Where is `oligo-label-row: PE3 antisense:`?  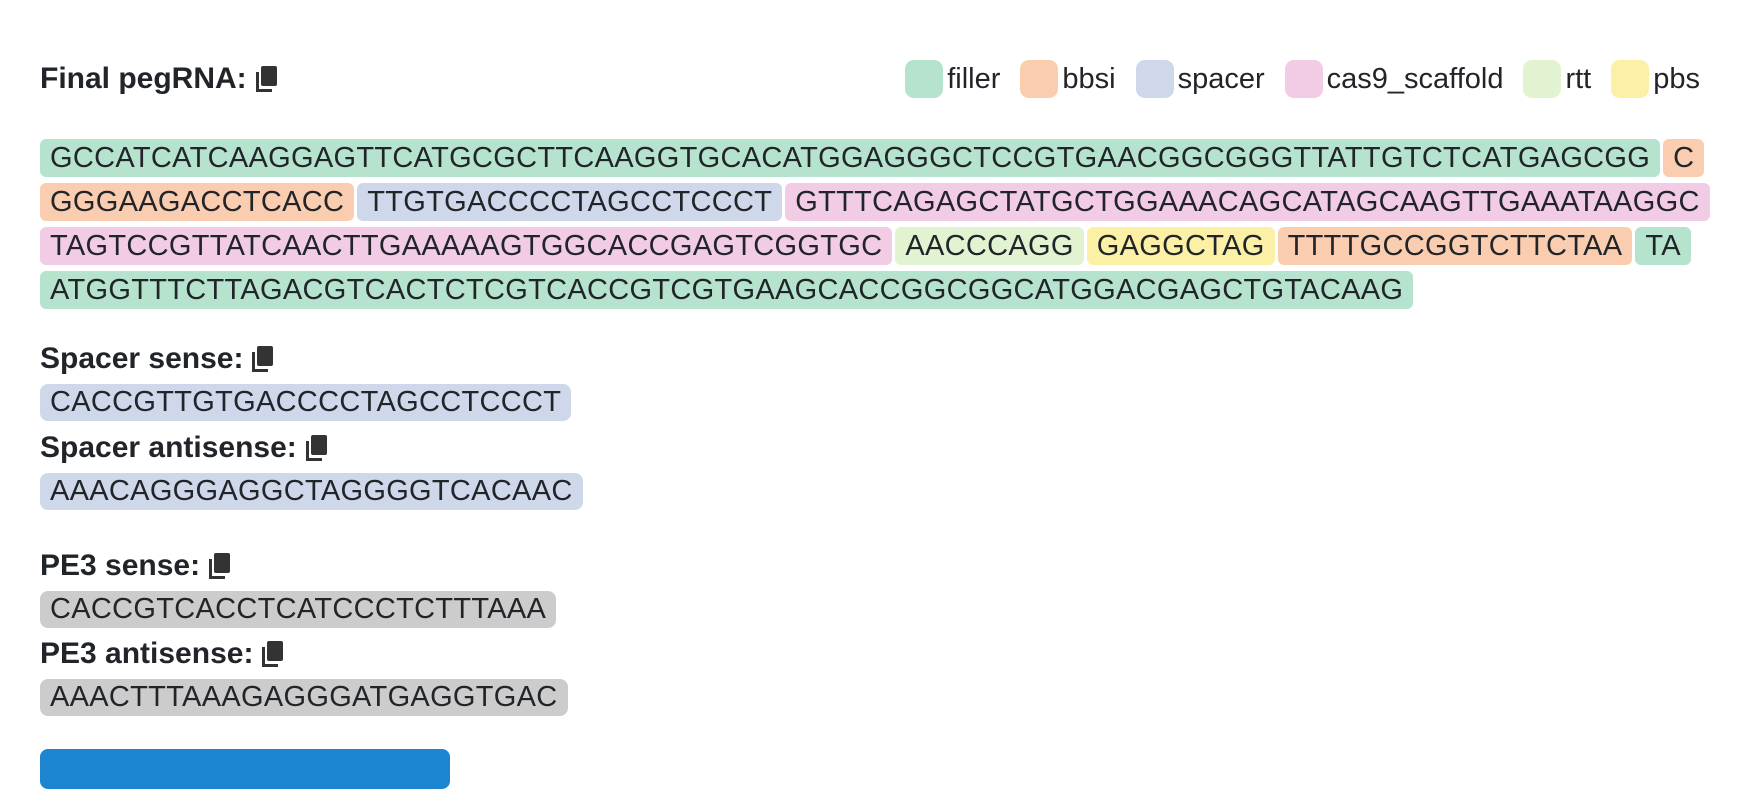
oligo-label-row: PE3 antisense: is located at coordinates (162, 654).